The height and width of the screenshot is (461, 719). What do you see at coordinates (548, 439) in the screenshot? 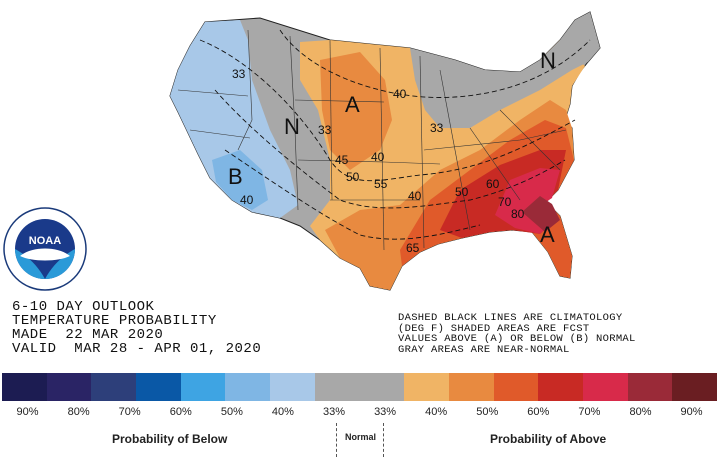
I see `above-caption: Probability of Above` at bounding box center [548, 439].